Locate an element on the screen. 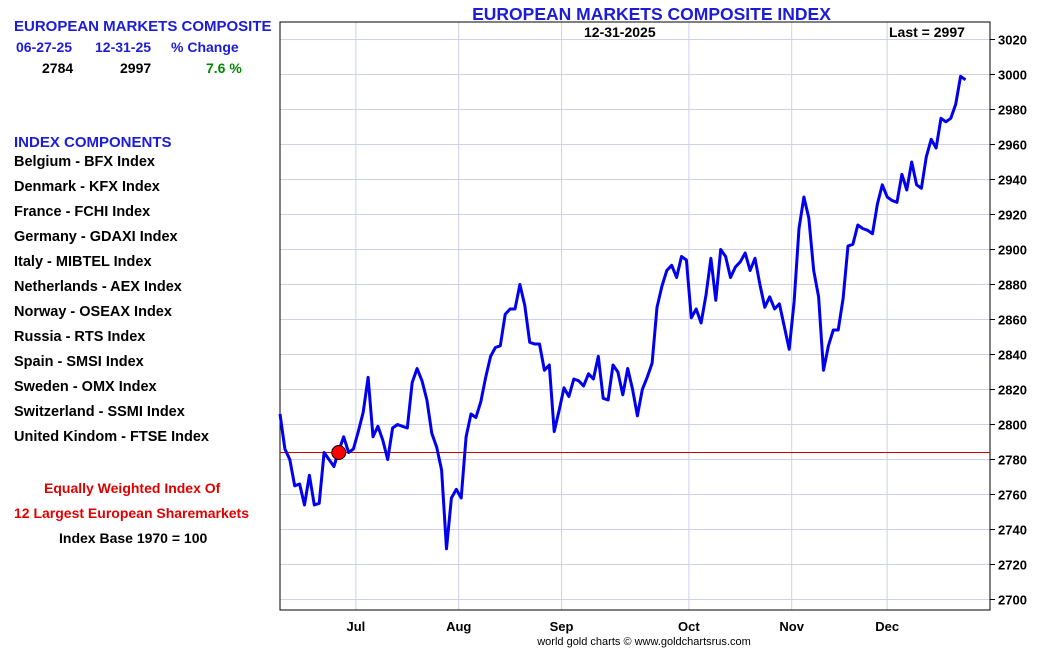  note-line-3: Index Base 1970 = 100 is located at coordinates (133, 538).